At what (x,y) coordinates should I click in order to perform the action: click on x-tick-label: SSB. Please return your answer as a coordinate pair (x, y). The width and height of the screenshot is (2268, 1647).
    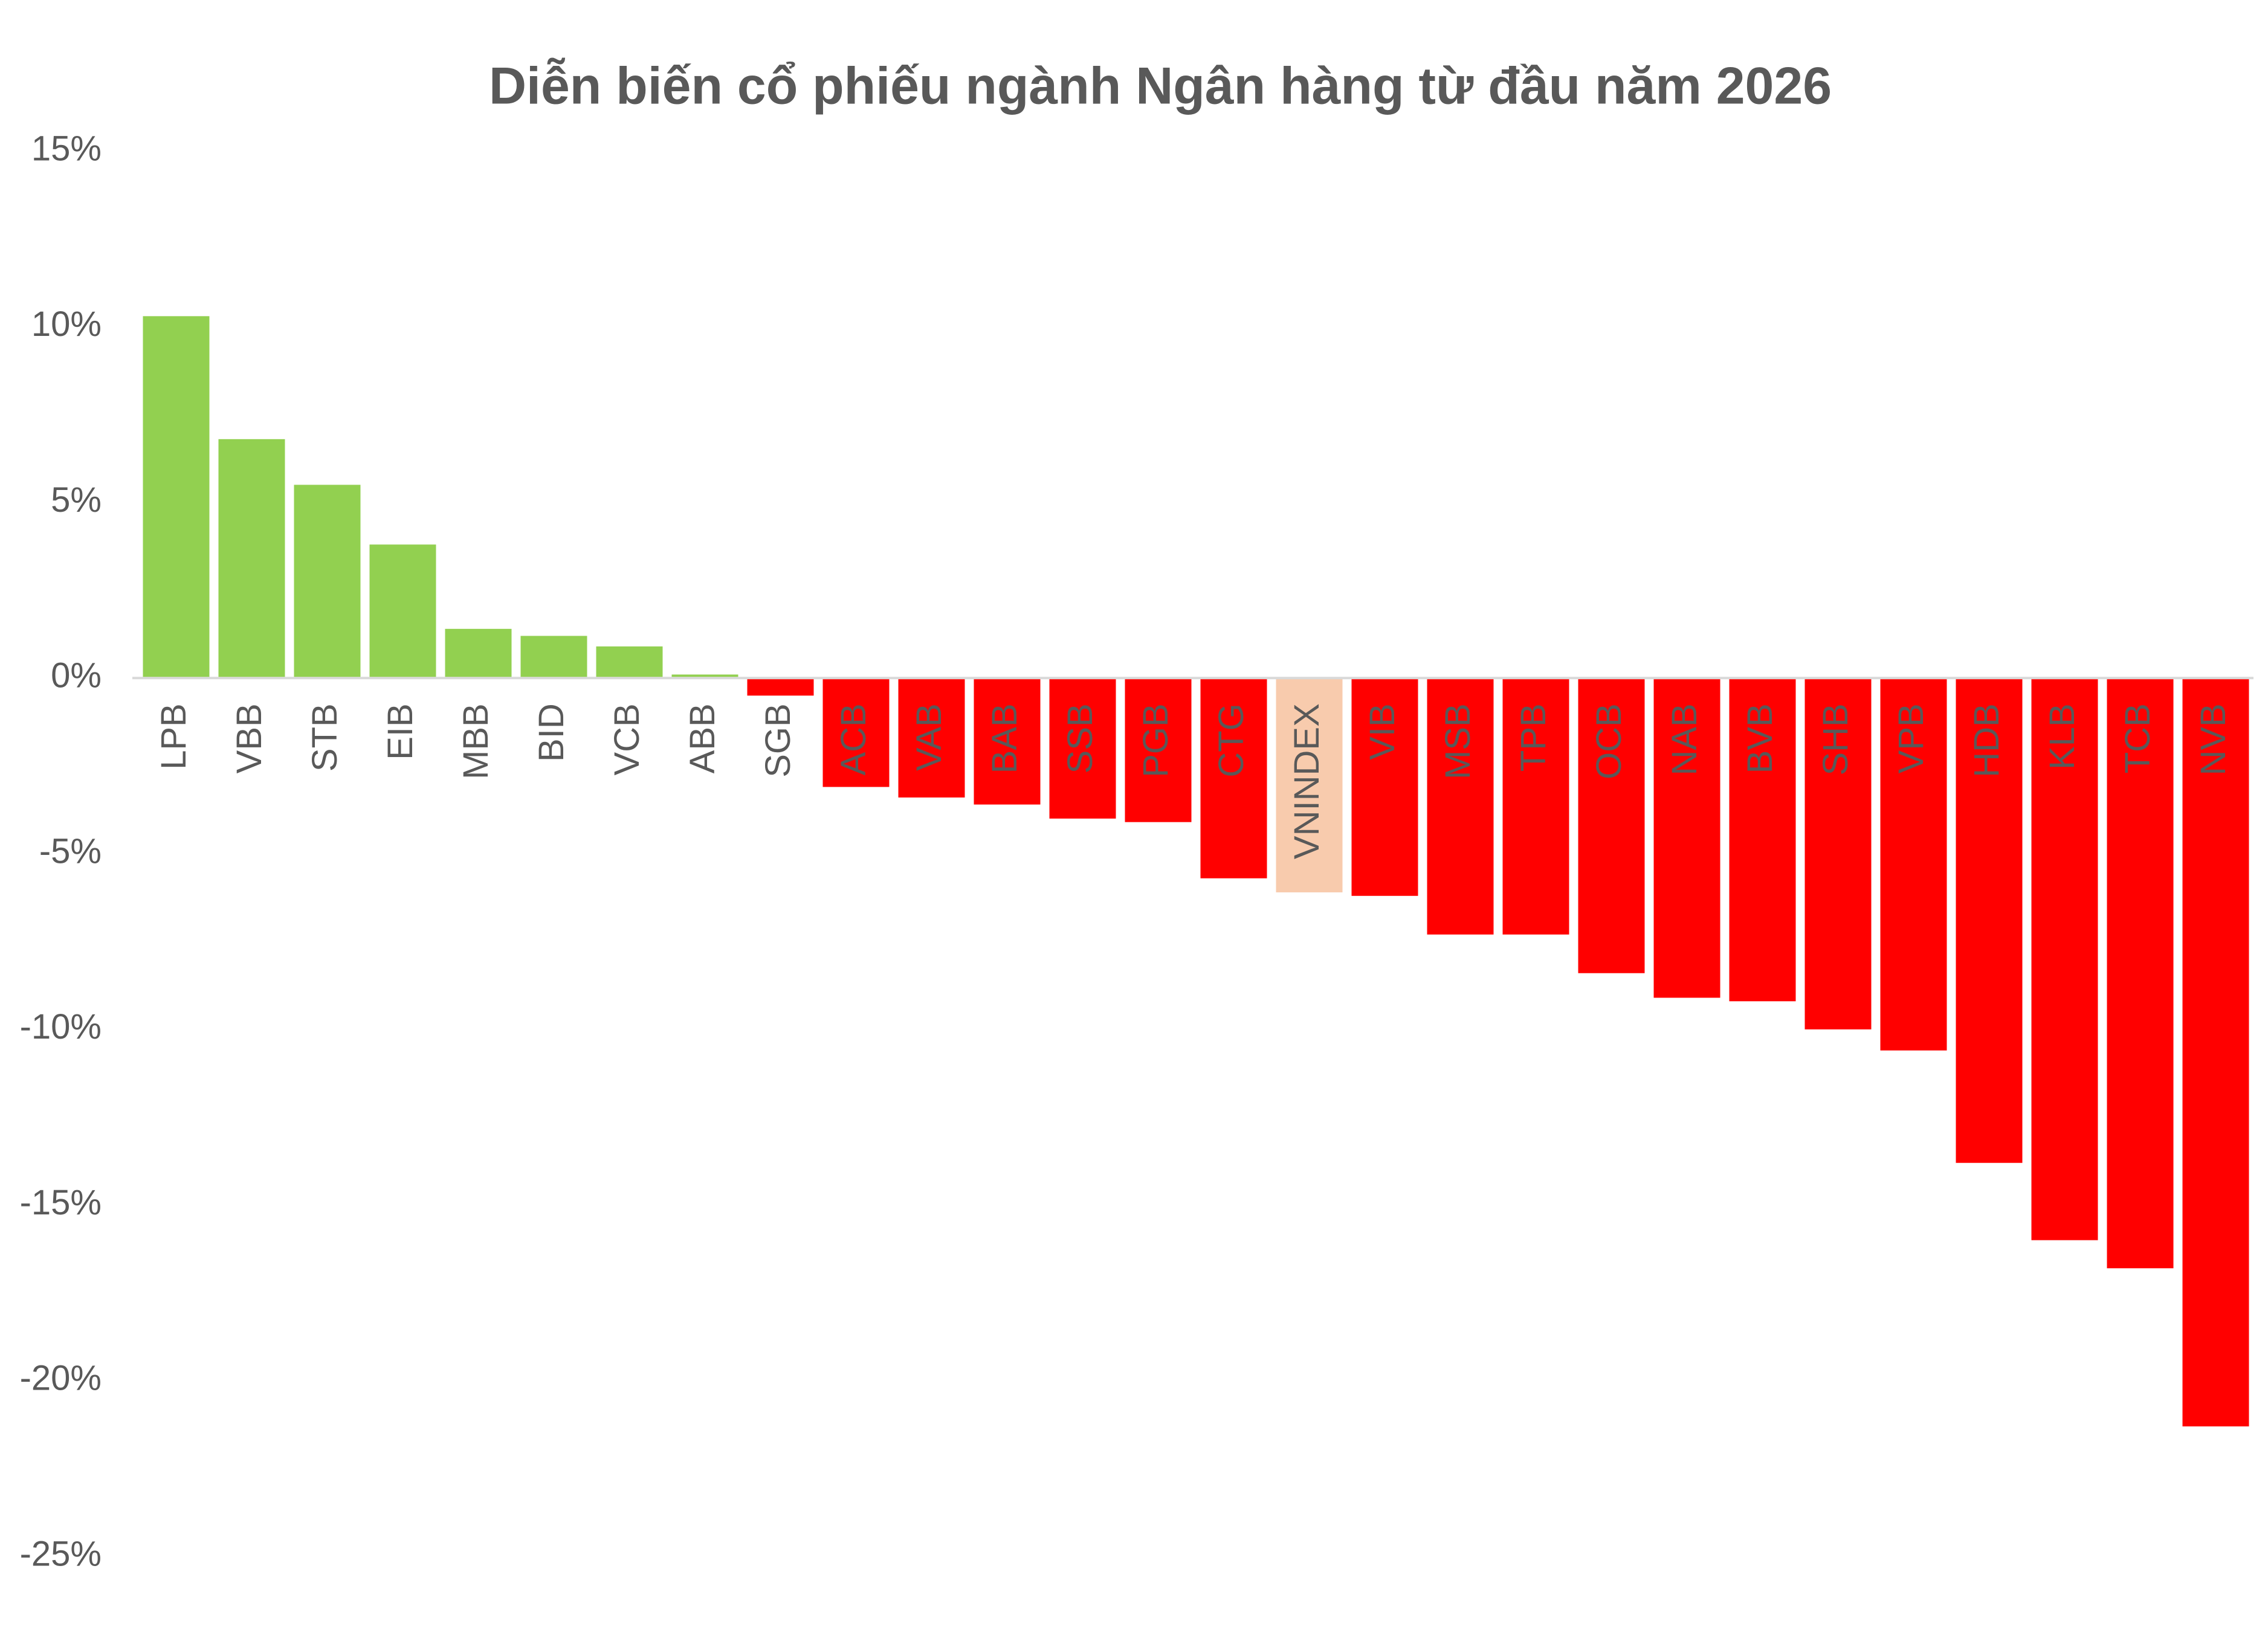
    Looking at the image, I should click on (1080, 738).